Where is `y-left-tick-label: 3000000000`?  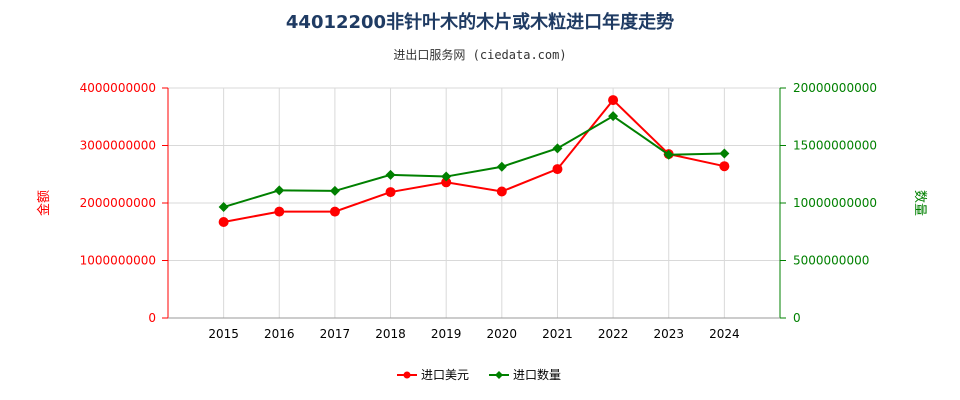 y-left-tick-label: 3000000000 is located at coordinates (118, 146).